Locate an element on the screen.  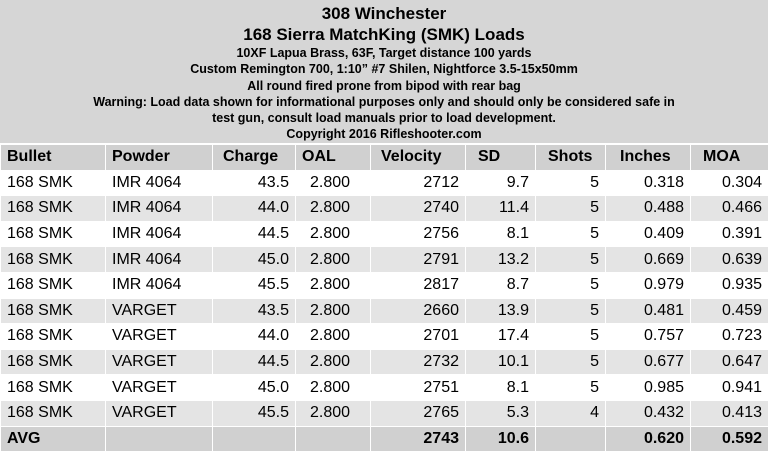
table-cell: 9.7 is located at coordinates (500, 183).